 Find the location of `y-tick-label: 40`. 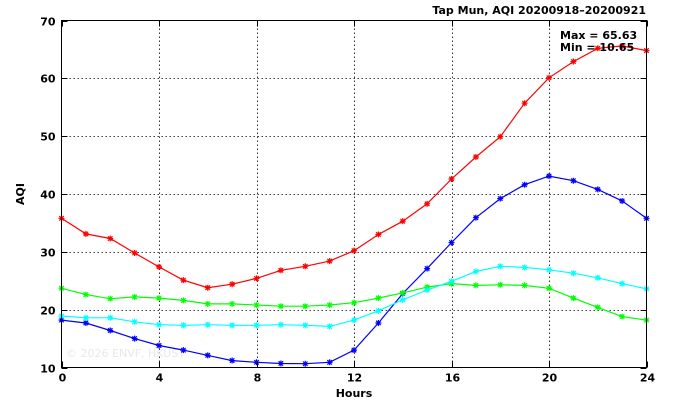

y-tick-label: 40 is located at coordinates (48, 195).